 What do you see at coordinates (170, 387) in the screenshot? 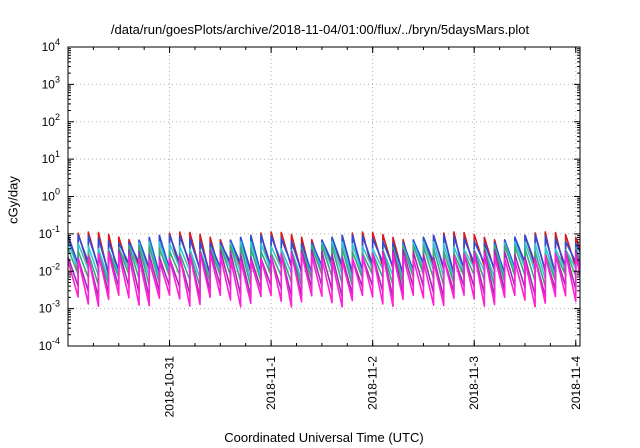
I see `x-tick-label: 2018-10-31` at bounding box center [170, 387].